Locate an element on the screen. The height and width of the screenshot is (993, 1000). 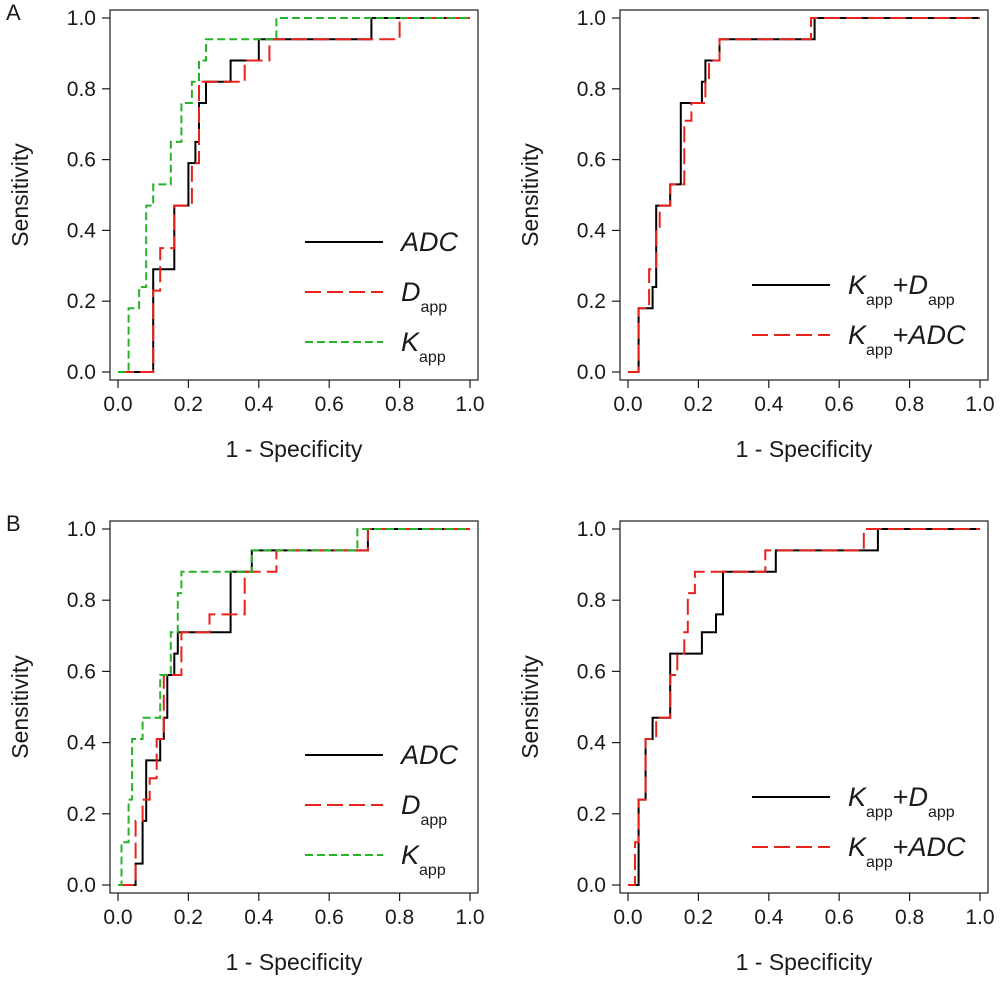
panel-label-b: B is located at coordinates (13, 523).